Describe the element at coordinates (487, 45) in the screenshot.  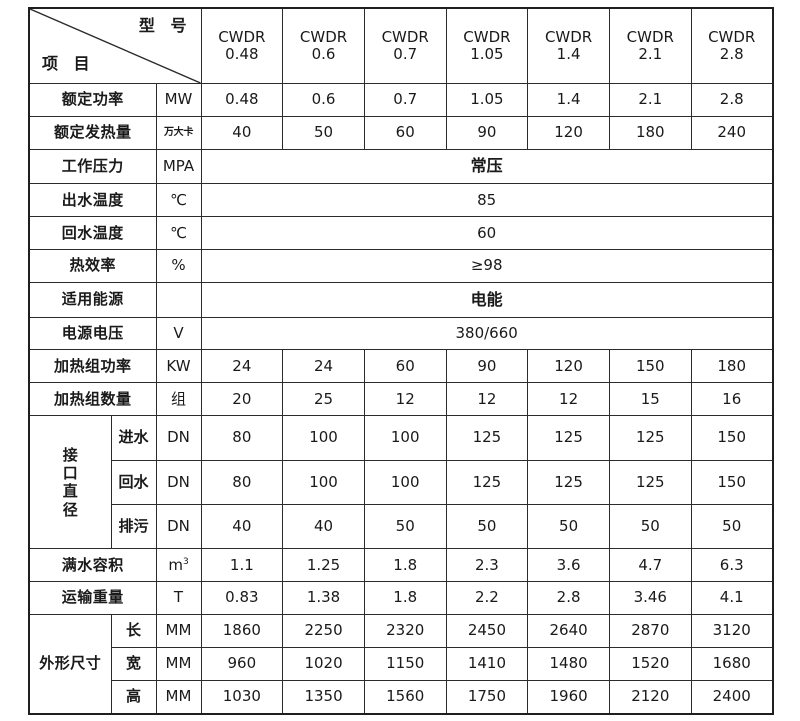
I see `model-header-3: CWDR 1.05` at that location.